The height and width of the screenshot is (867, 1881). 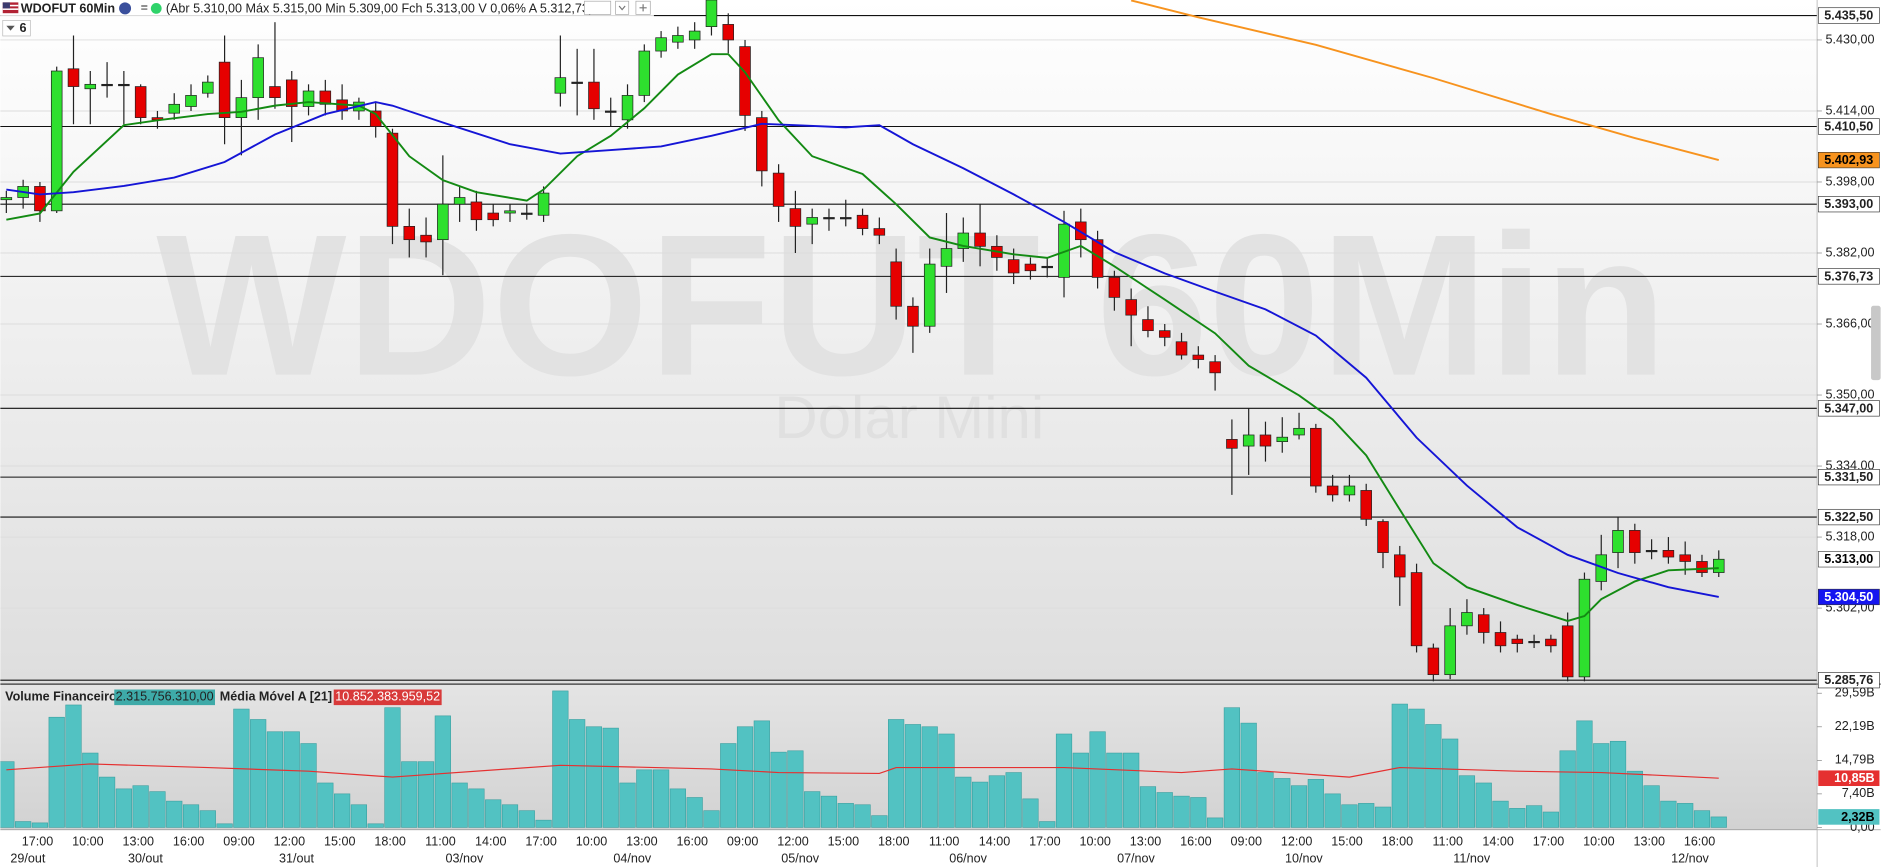 I want to click on scroll-handle, so click(x=1876, y=343).